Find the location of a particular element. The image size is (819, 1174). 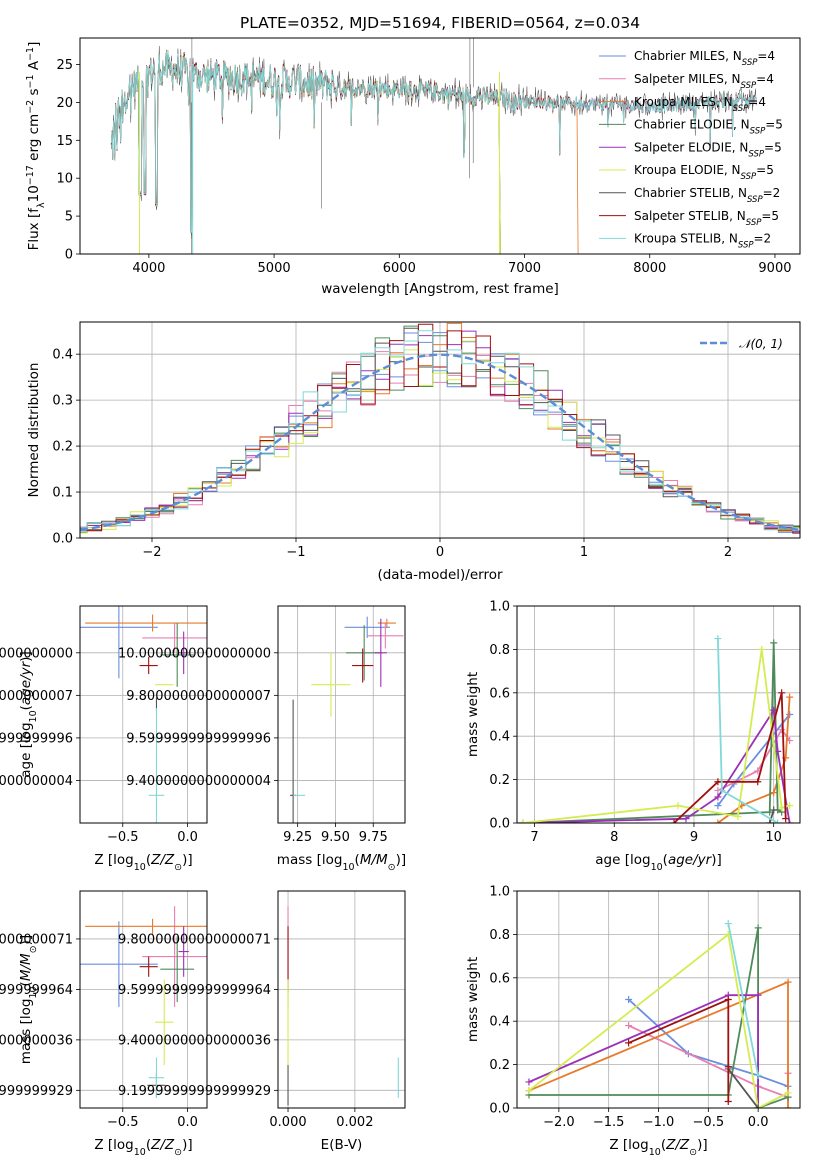

label-part: ( is located at coordinates (148, 860).